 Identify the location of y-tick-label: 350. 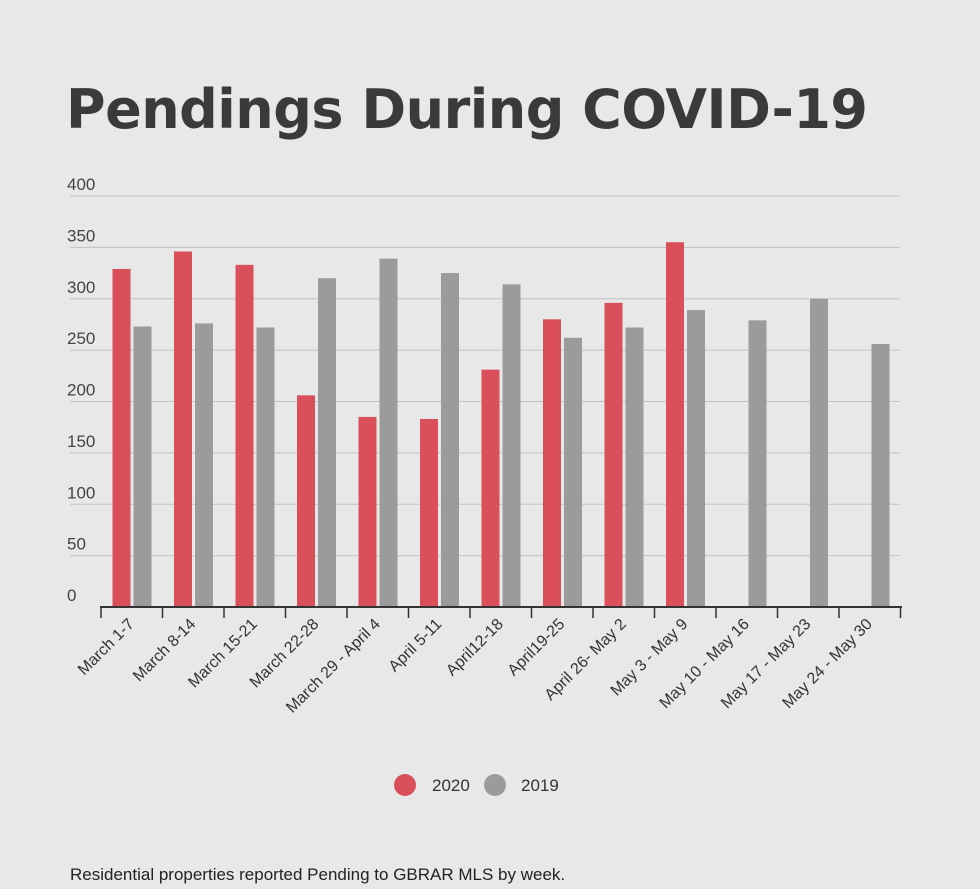
(81, 235).